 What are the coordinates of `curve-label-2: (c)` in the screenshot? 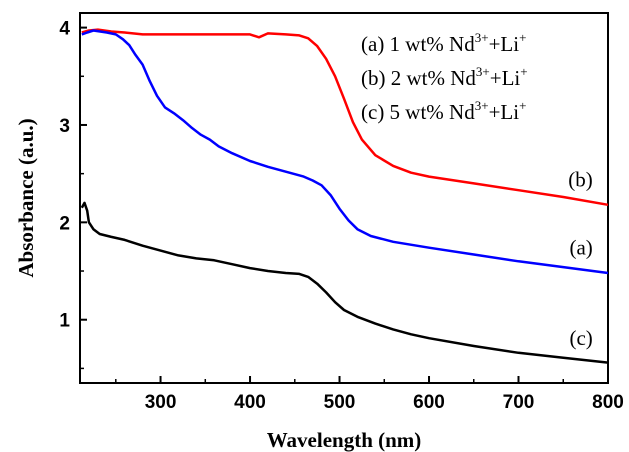 It's located at (580, 338).